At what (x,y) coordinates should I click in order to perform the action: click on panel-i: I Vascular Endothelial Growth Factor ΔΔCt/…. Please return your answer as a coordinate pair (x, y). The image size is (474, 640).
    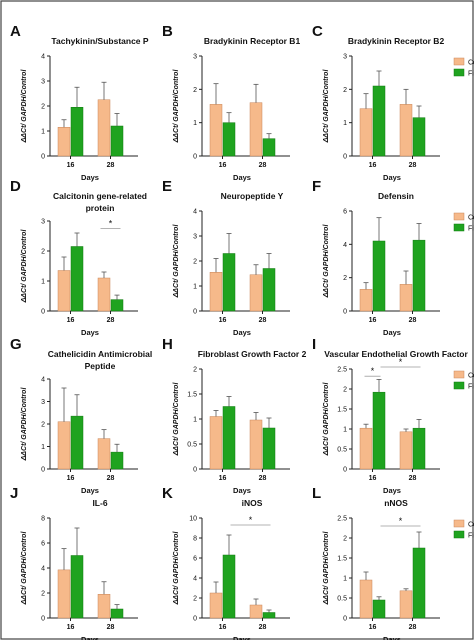
    Looking at the image, I should click on (393, 415).